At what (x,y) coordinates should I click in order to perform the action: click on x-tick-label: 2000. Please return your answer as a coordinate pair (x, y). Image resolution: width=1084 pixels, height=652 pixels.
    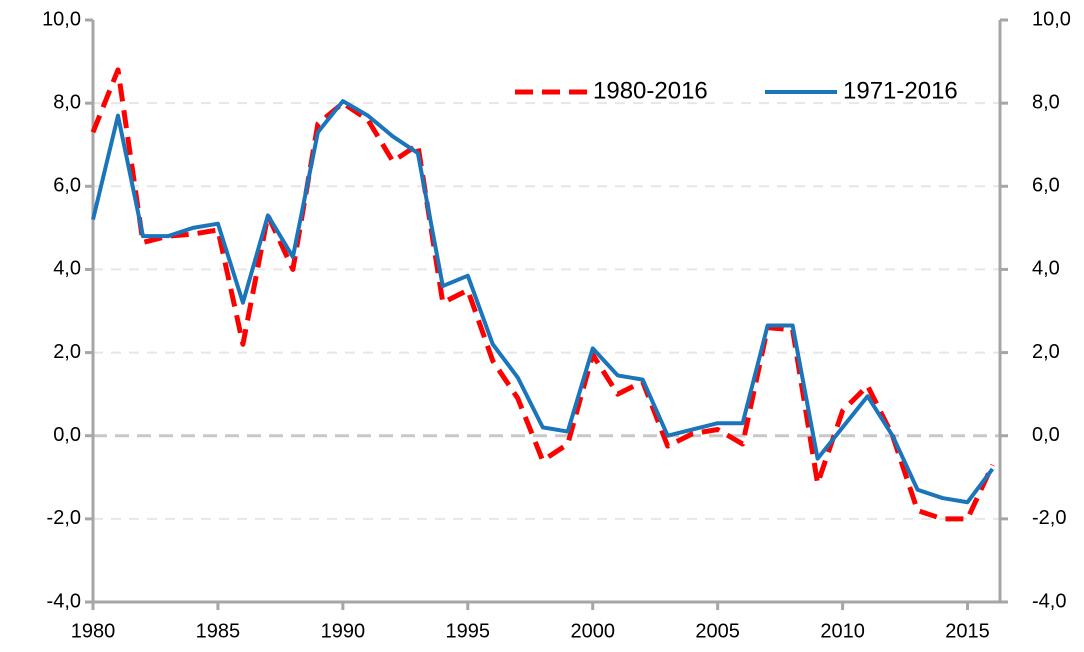
    Looking at the image, I should click on (592, 631).